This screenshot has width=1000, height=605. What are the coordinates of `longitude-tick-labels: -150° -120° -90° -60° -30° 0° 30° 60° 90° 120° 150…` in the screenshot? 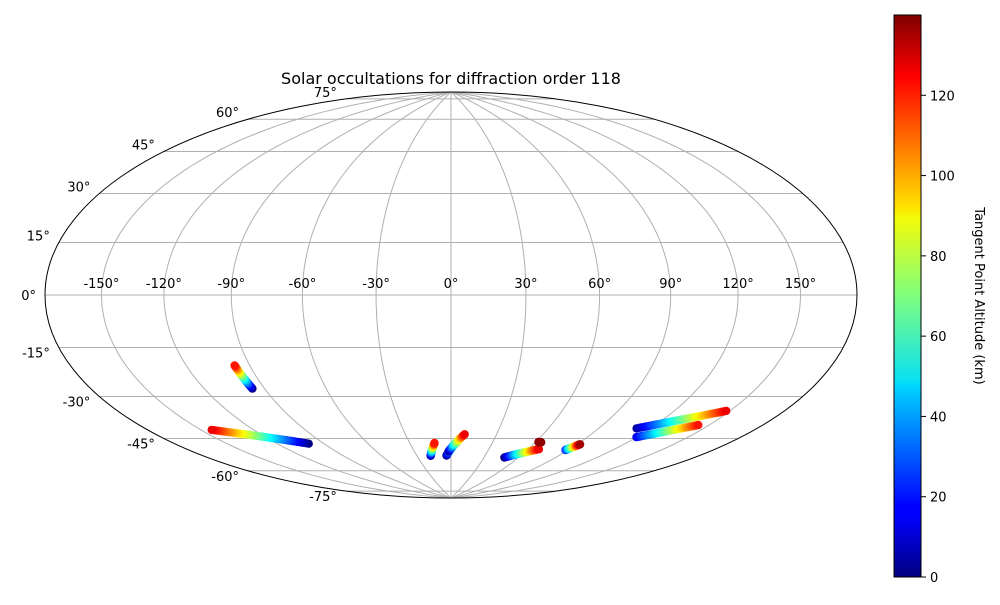 It's located at (449, 284).